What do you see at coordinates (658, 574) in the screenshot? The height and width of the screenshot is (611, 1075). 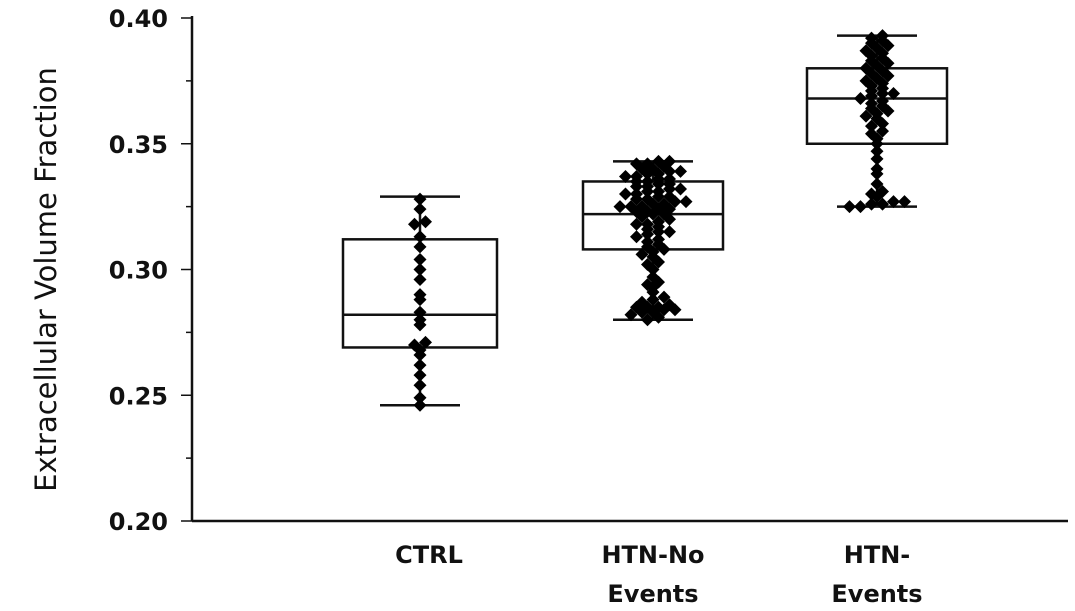 I see `category-labels: CTRL HTN-No Events HTN- Events` at bounding box center [658, 574].